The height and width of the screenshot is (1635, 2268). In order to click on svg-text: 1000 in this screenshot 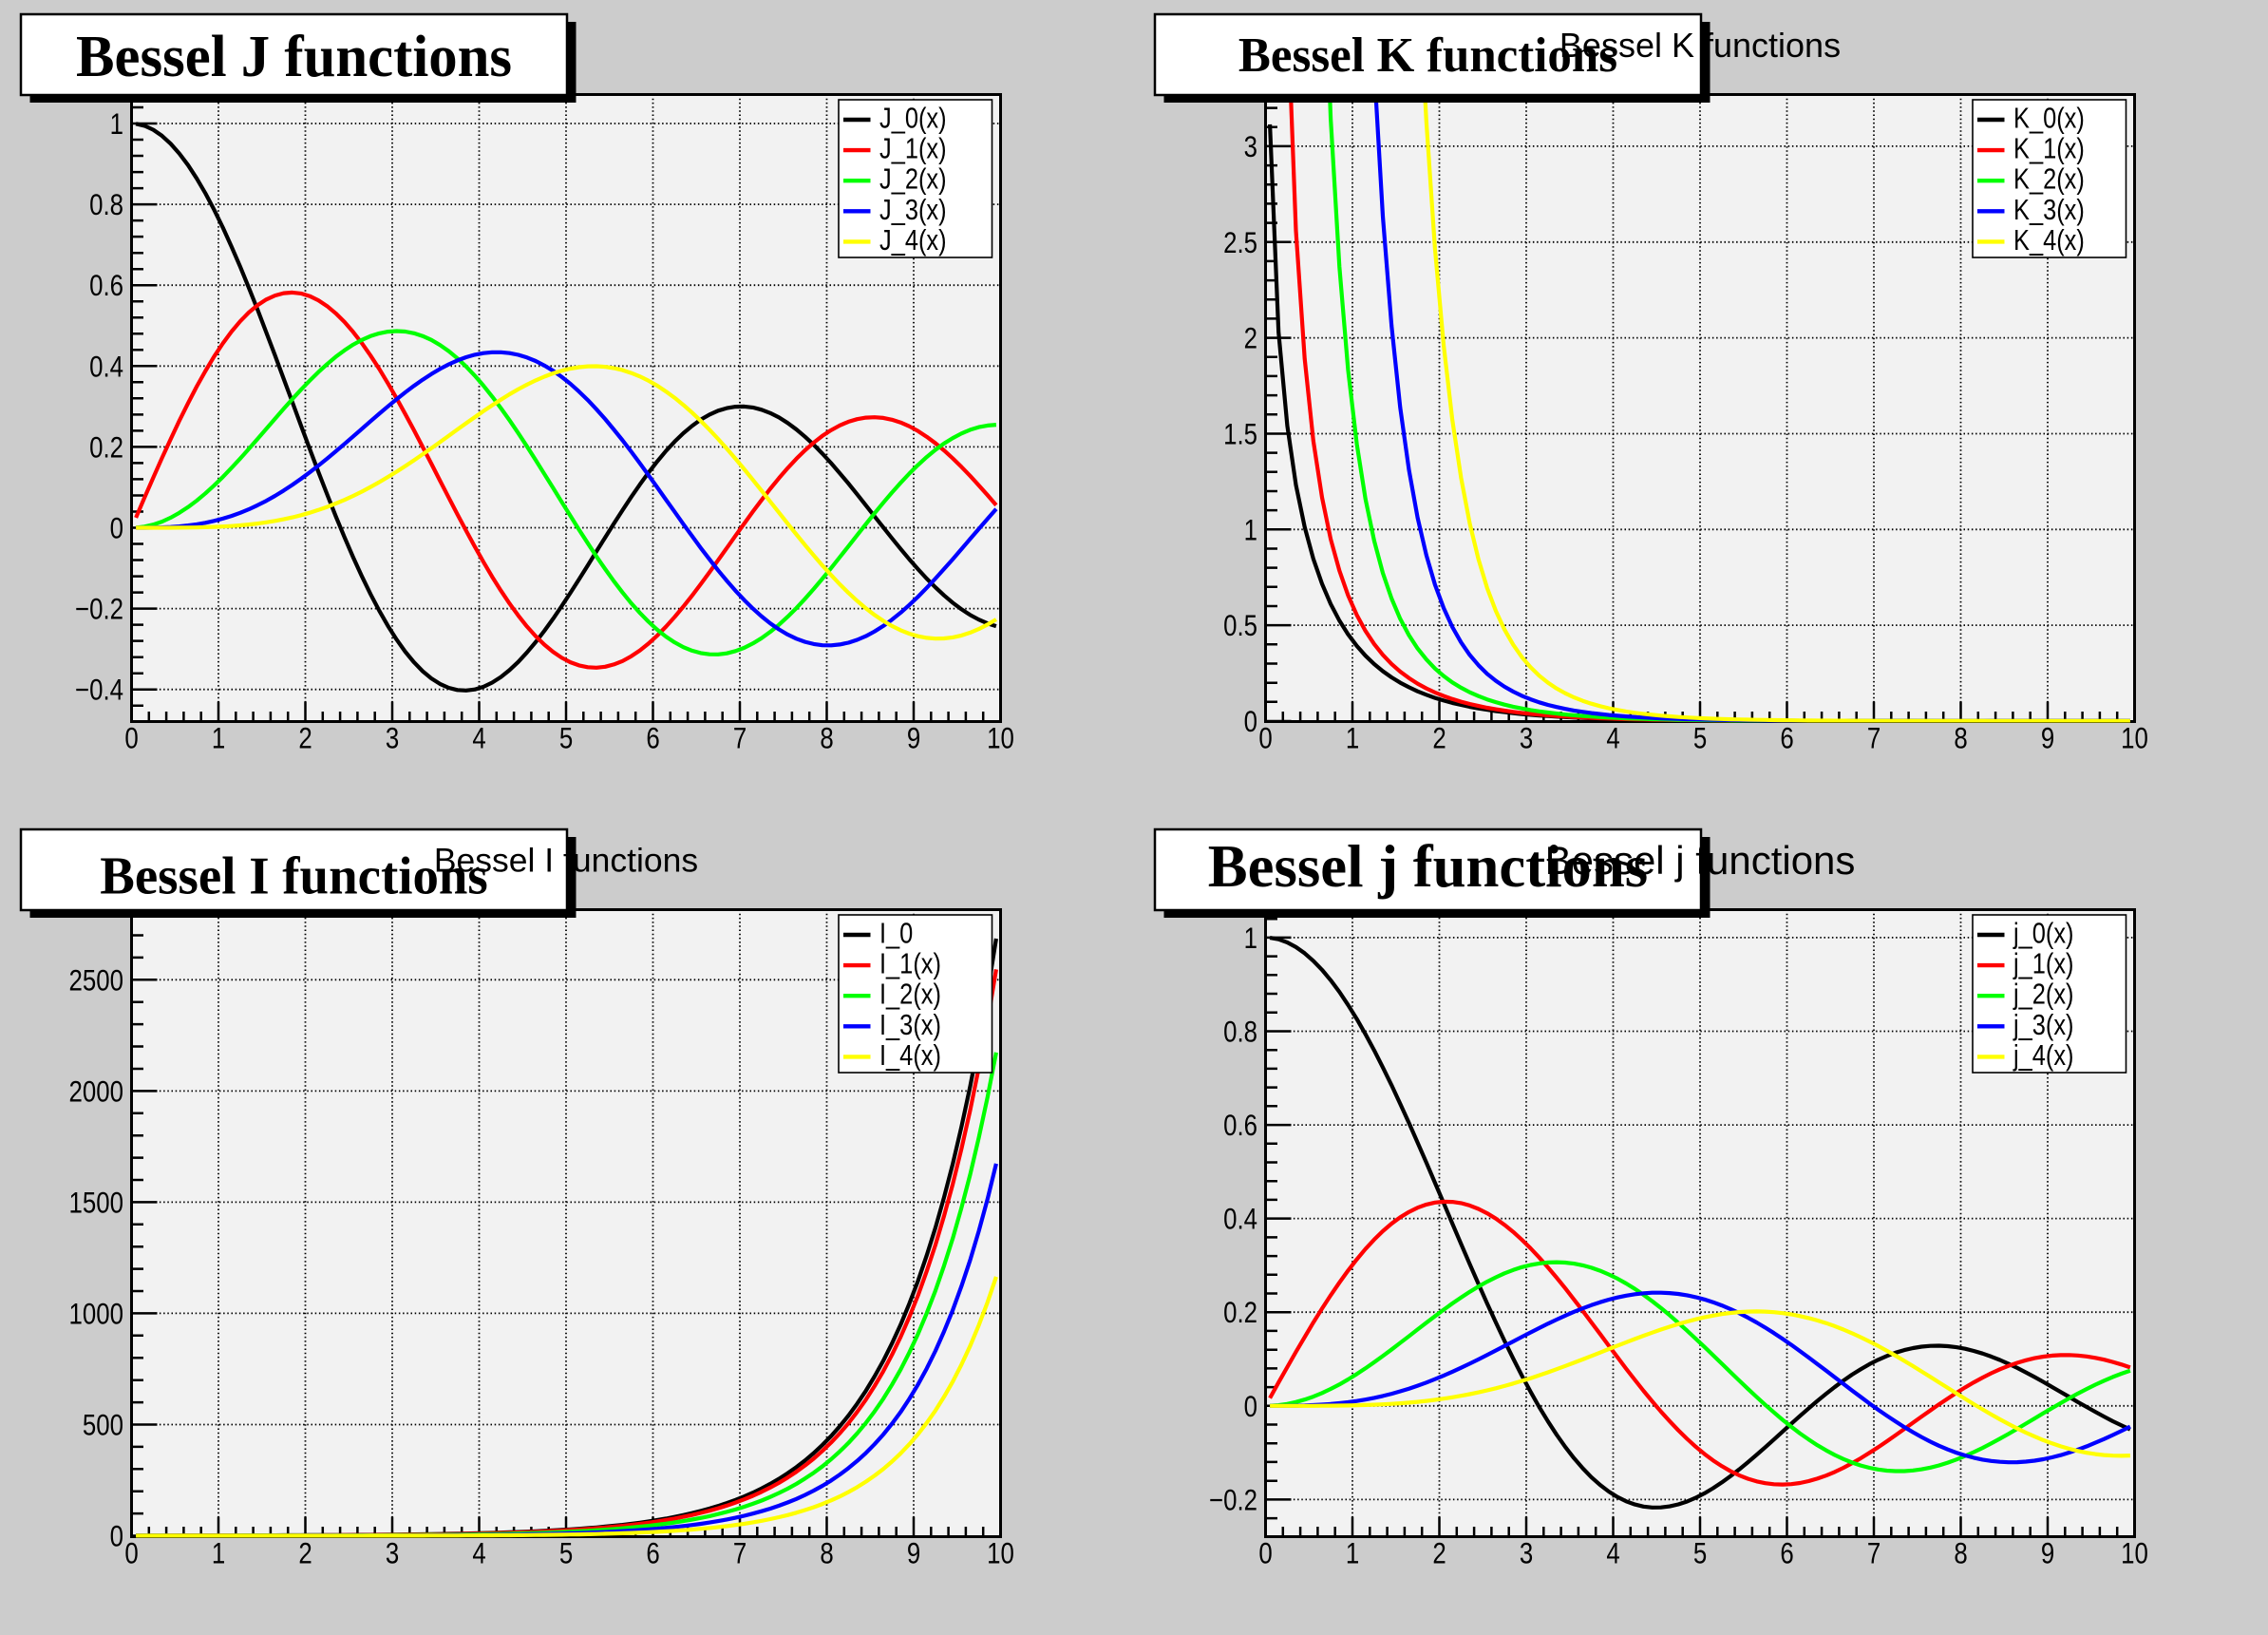, I will do `click(96, 1314)`.